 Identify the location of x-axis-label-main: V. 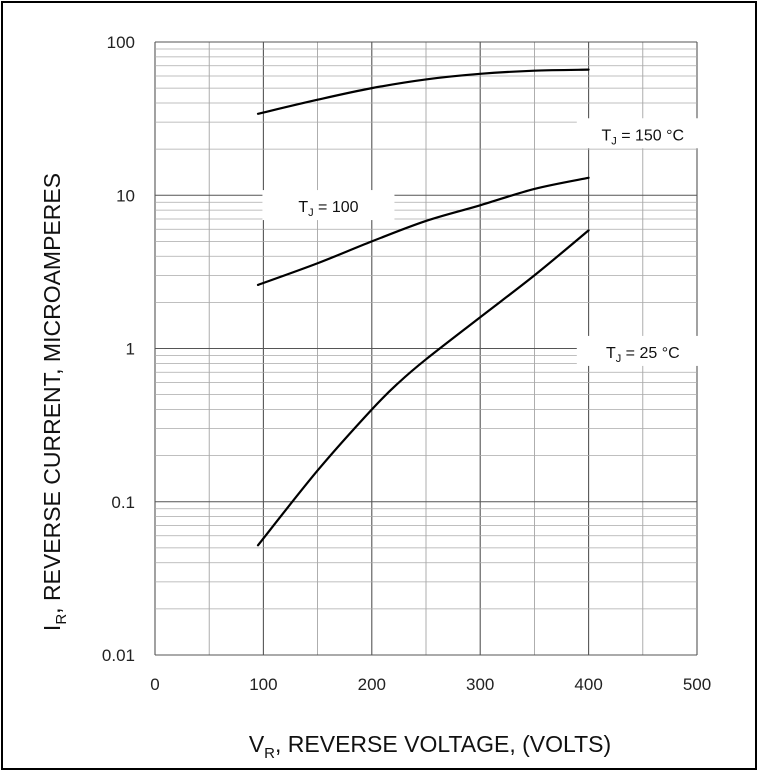
(257, 744).